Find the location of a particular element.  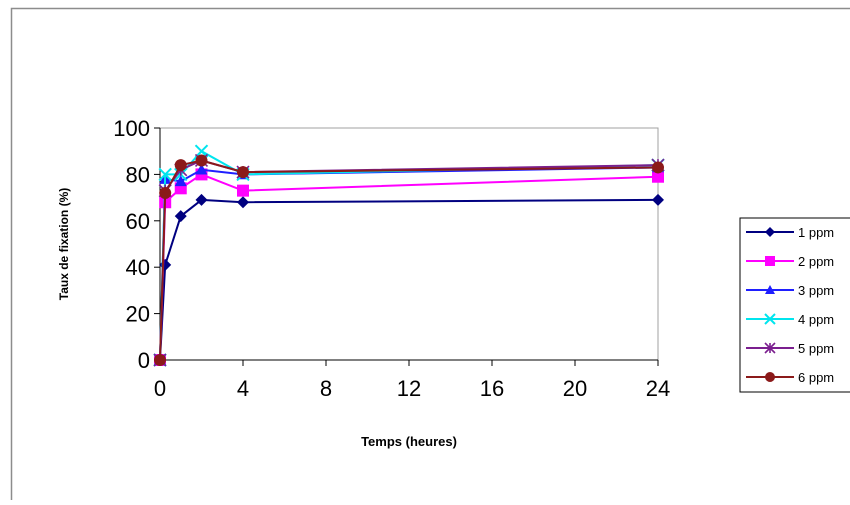

legend-label: 4 ppm is located at coordinates (816, 319).